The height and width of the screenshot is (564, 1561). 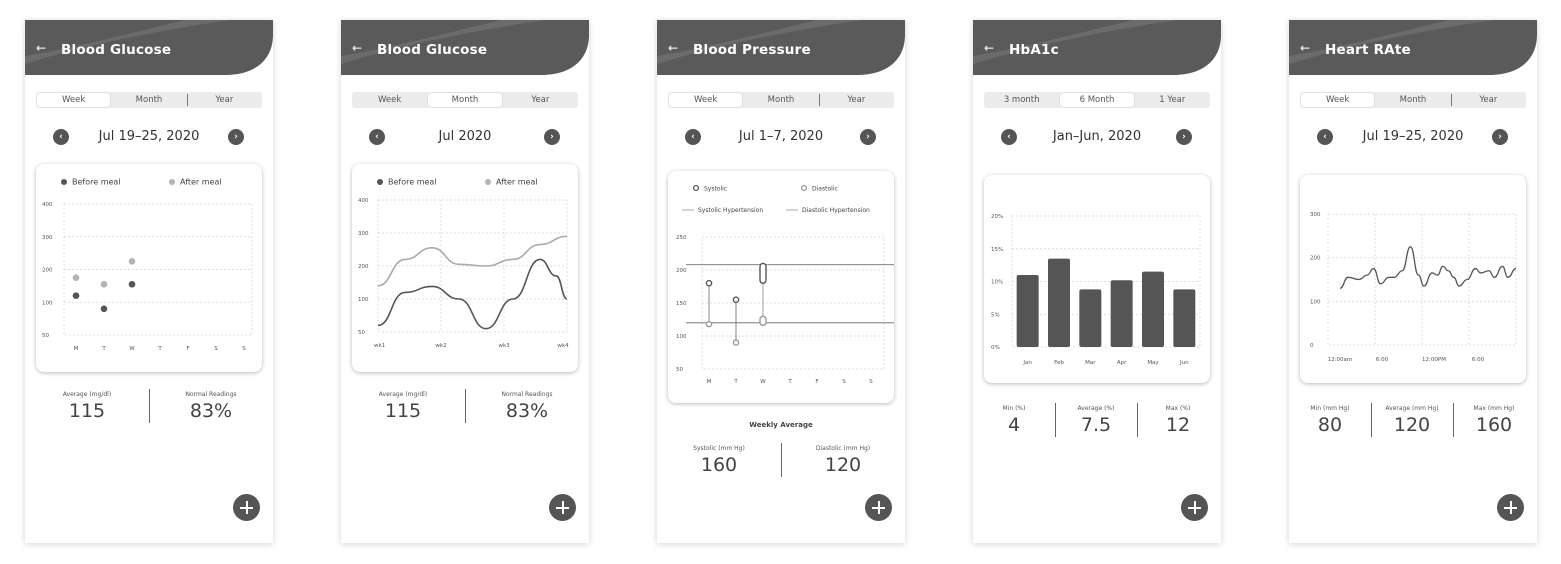 What do you see at coordinates (1428, 267) in the screenshot?
I see `heart-rate-line` at bounding box center [1428, 267].